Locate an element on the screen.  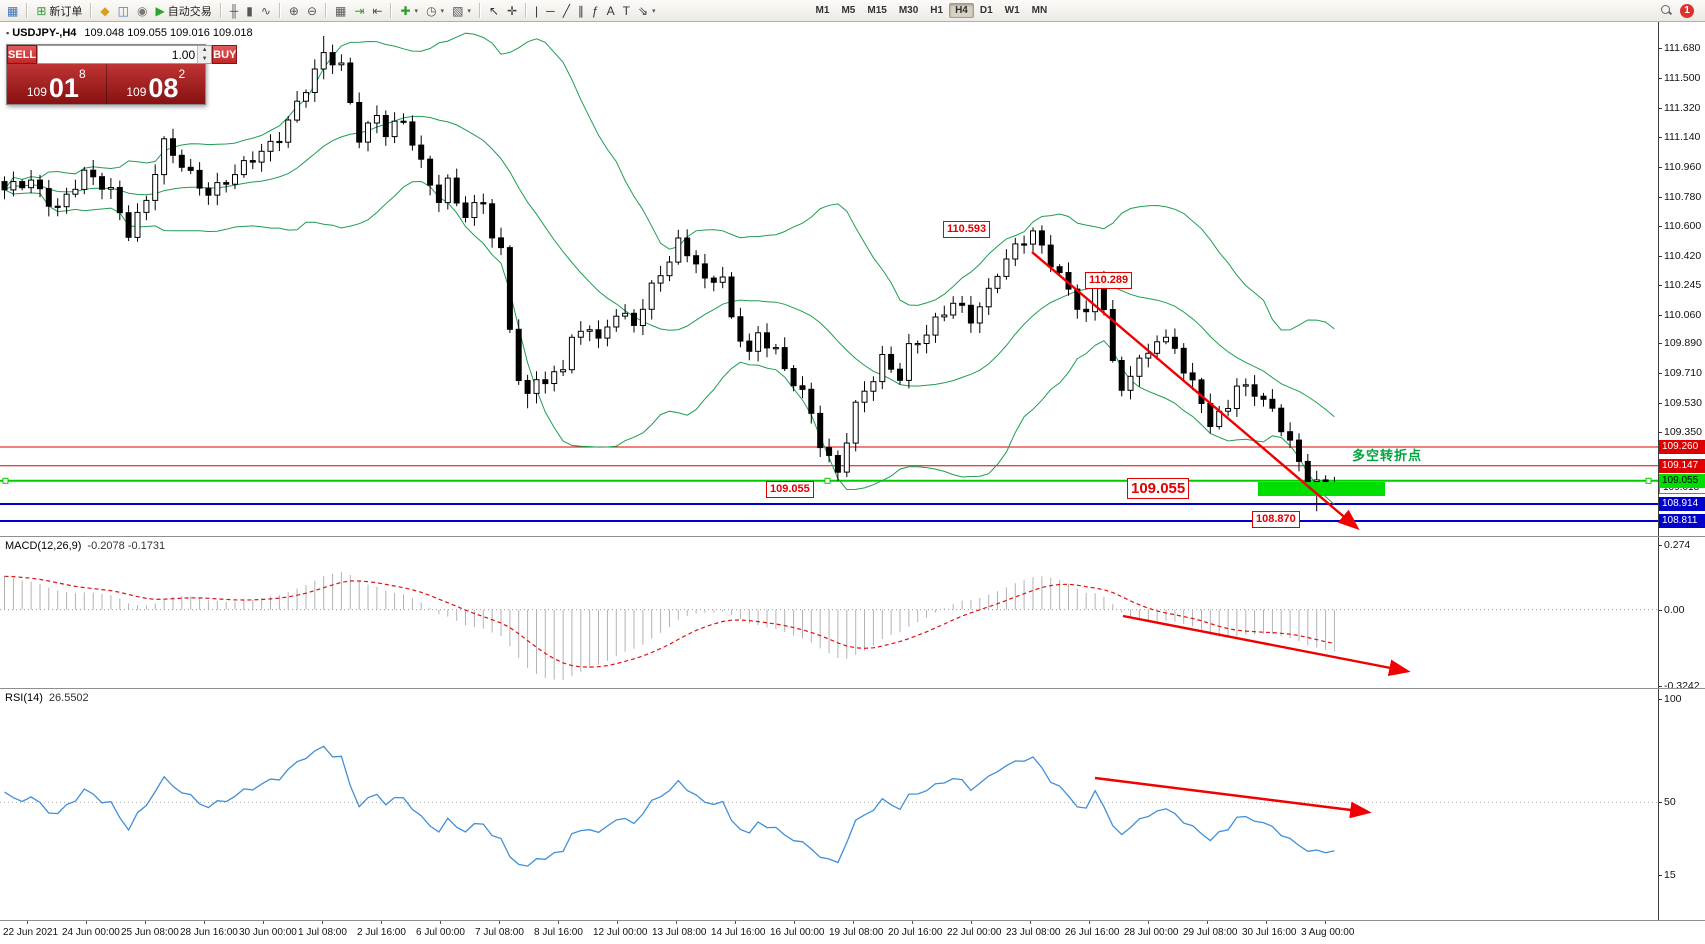
vertical-line-button: | is located at coordinates (536, 11).